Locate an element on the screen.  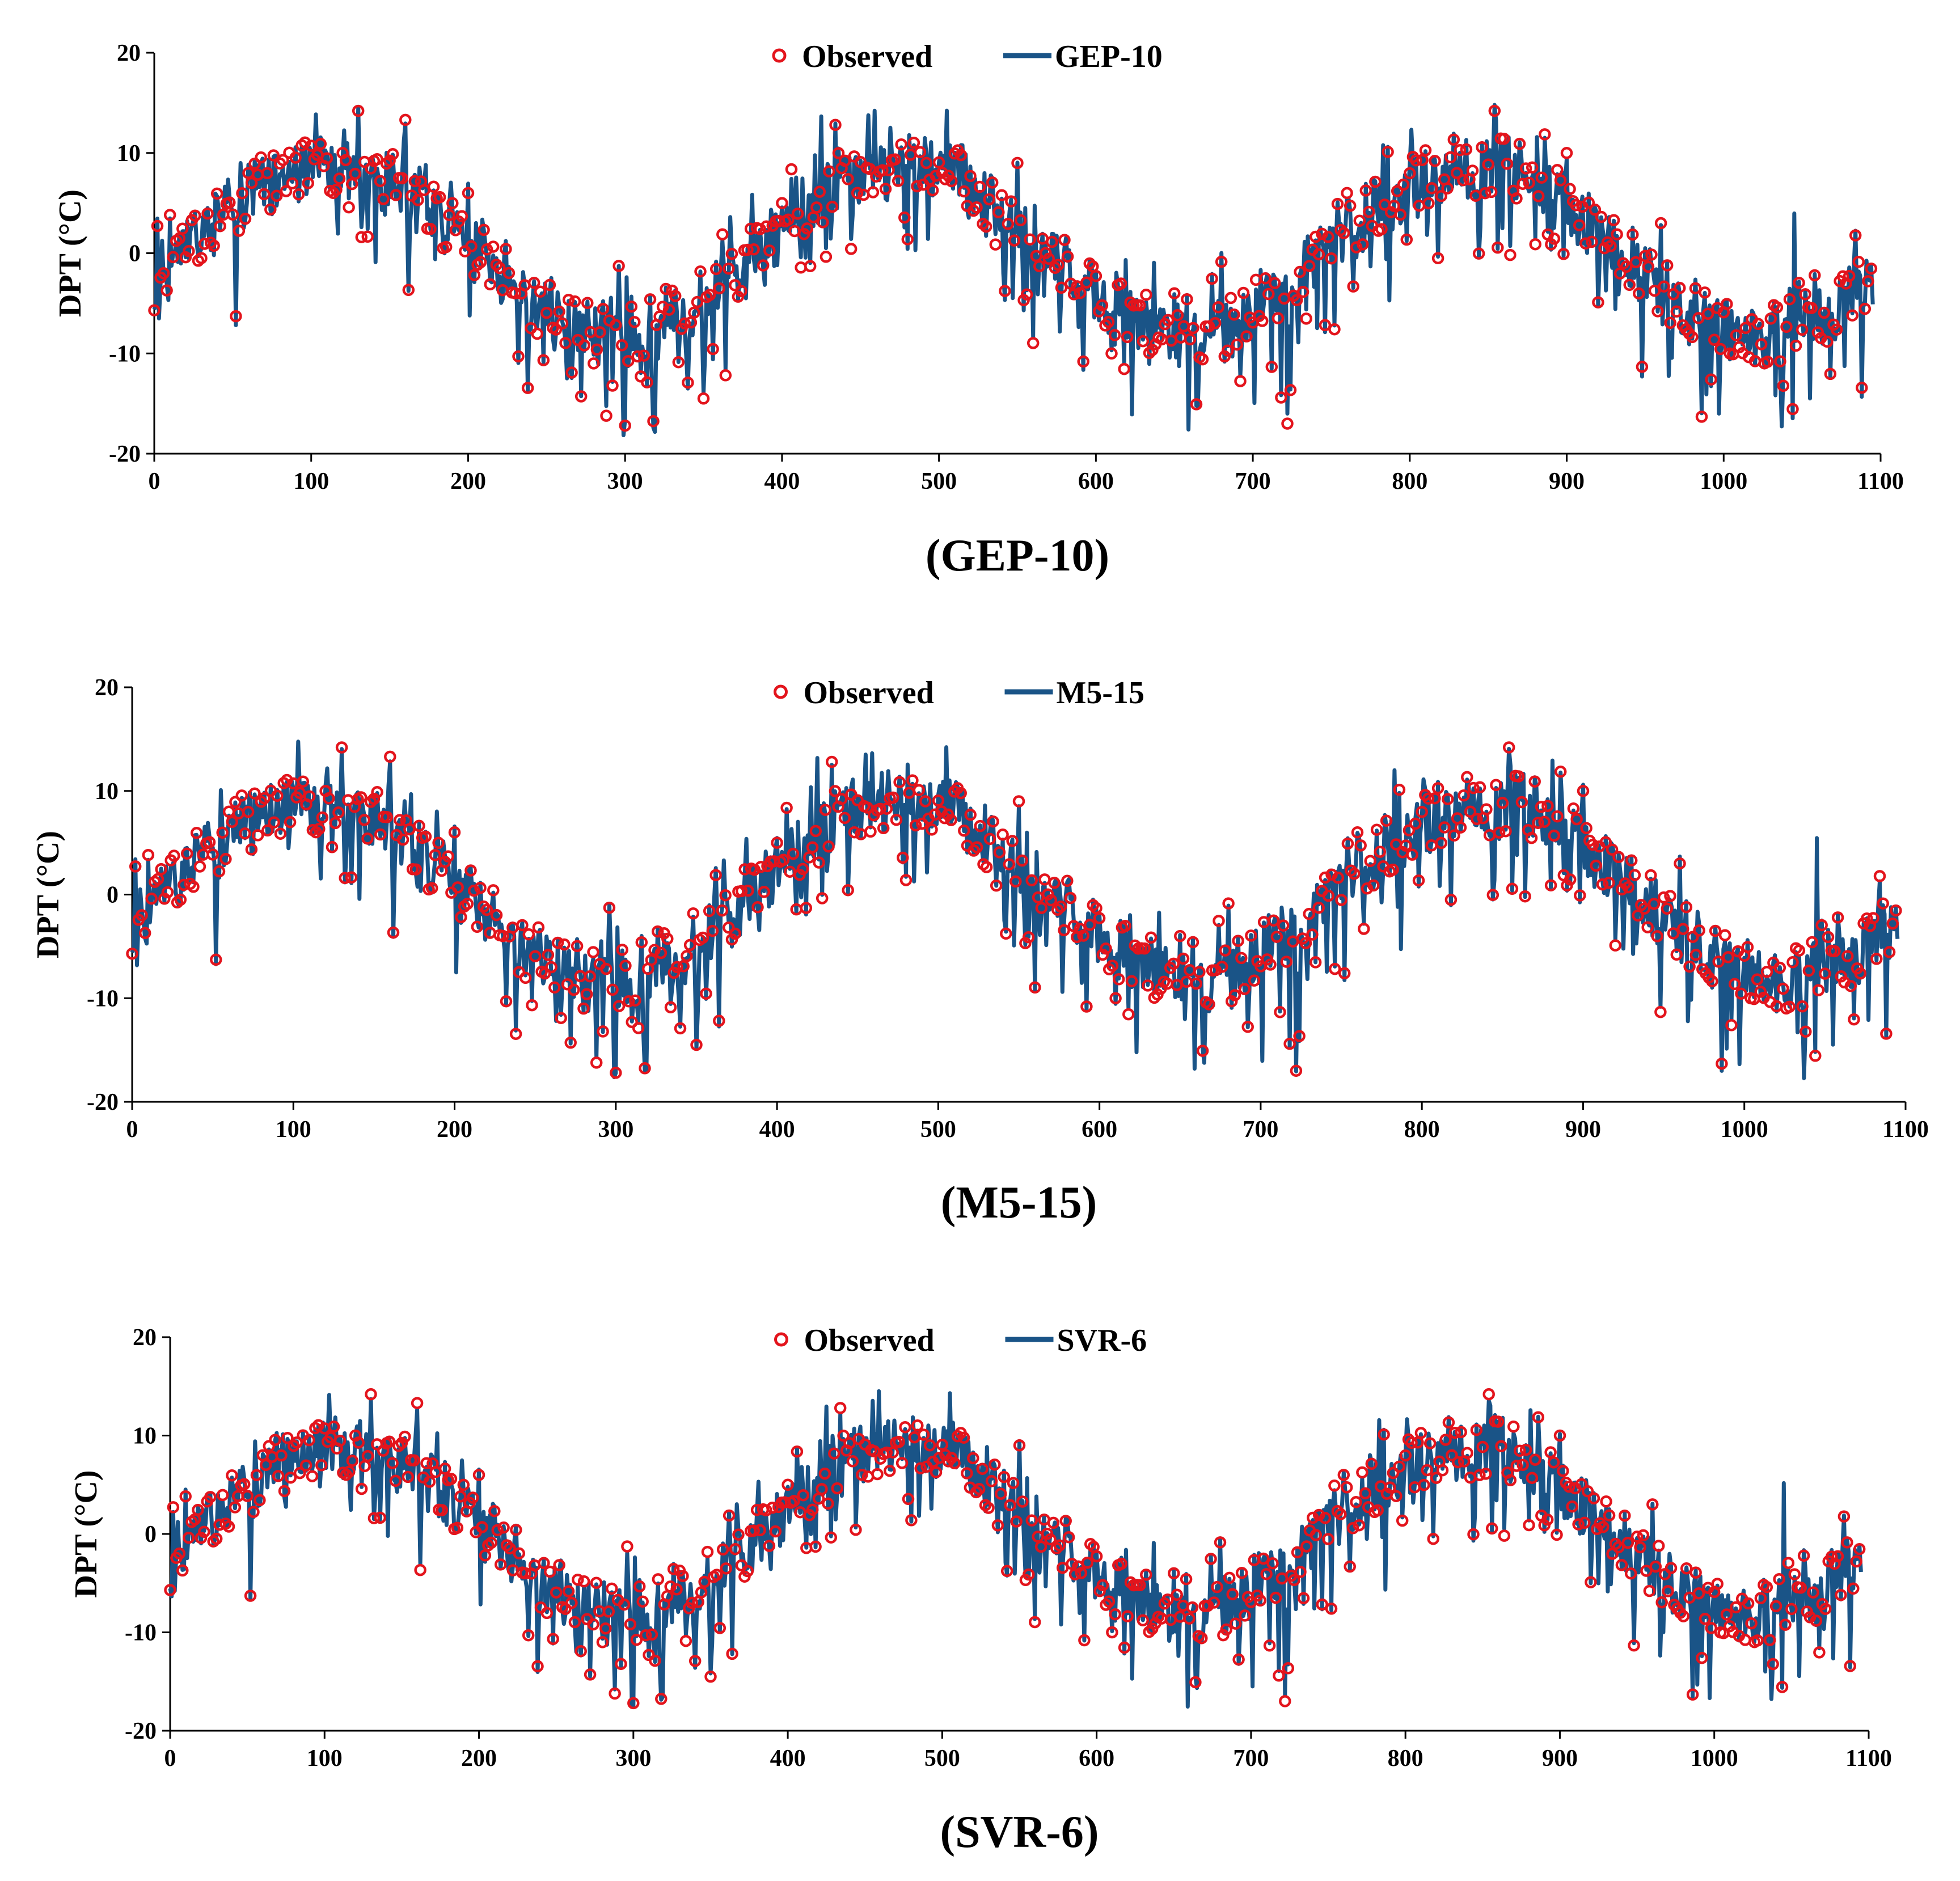
y-tick-label: -10 is located at coordinates (141, 1633).